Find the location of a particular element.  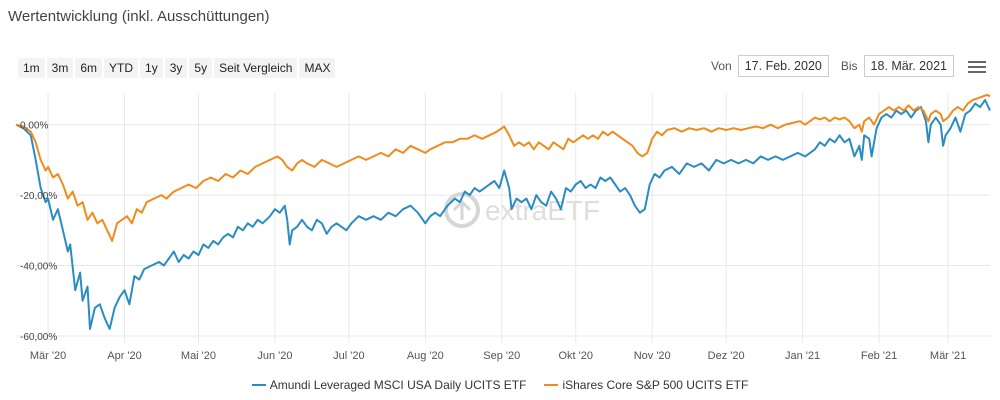

x-tick-label: Sep '20 is located at coordinates (501, 356).